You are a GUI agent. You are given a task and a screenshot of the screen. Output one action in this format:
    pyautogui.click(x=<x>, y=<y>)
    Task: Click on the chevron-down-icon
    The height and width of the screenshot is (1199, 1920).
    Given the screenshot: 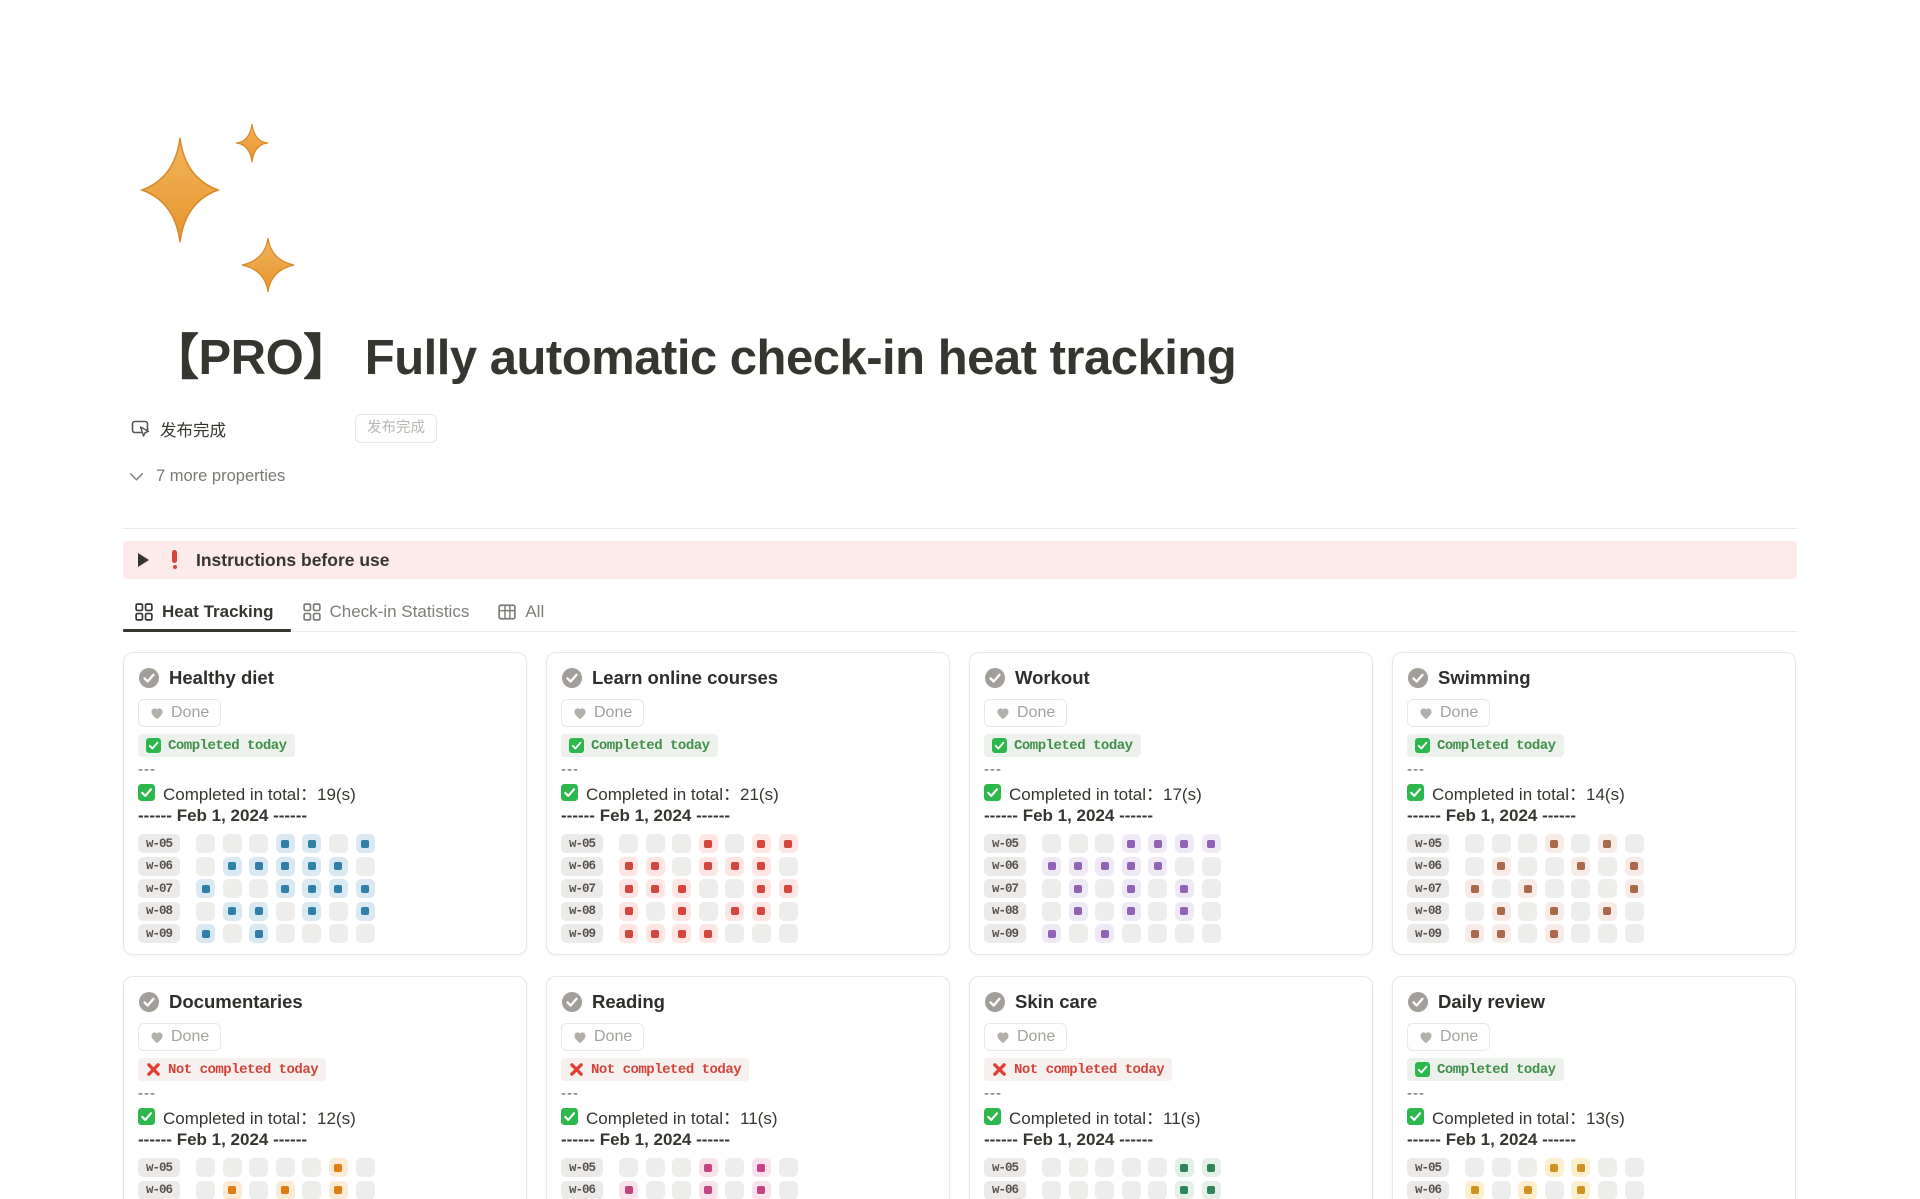 What is the action you would take?
    pyautogui.click(x=136, y=476)
    